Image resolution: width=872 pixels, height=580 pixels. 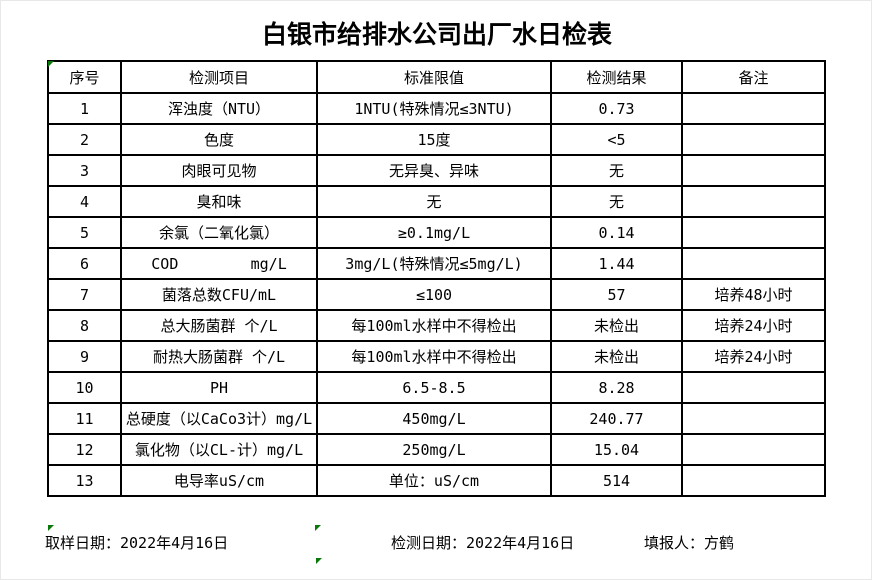 I want to click on table-row: 2 色度 15度 <5, so click(x=436, y=139).